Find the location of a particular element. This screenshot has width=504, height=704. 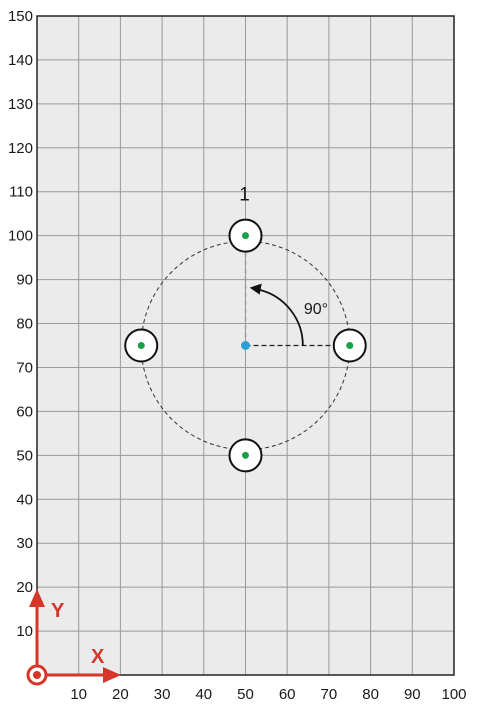

x-arrow-icon is located at coordinates (112, 675).